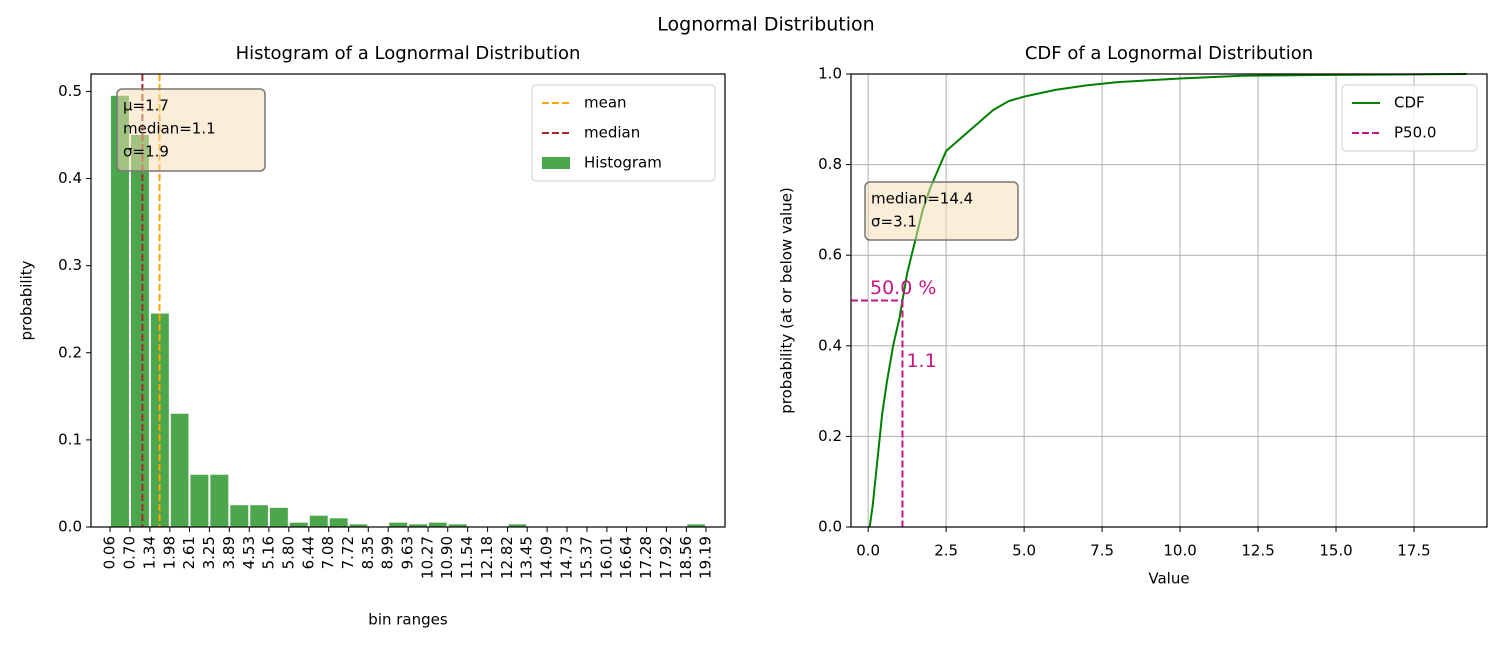  Describe the element at coordinates (149, 552) in the screenshot. I see `x-tick-label: 1.34` at that location.